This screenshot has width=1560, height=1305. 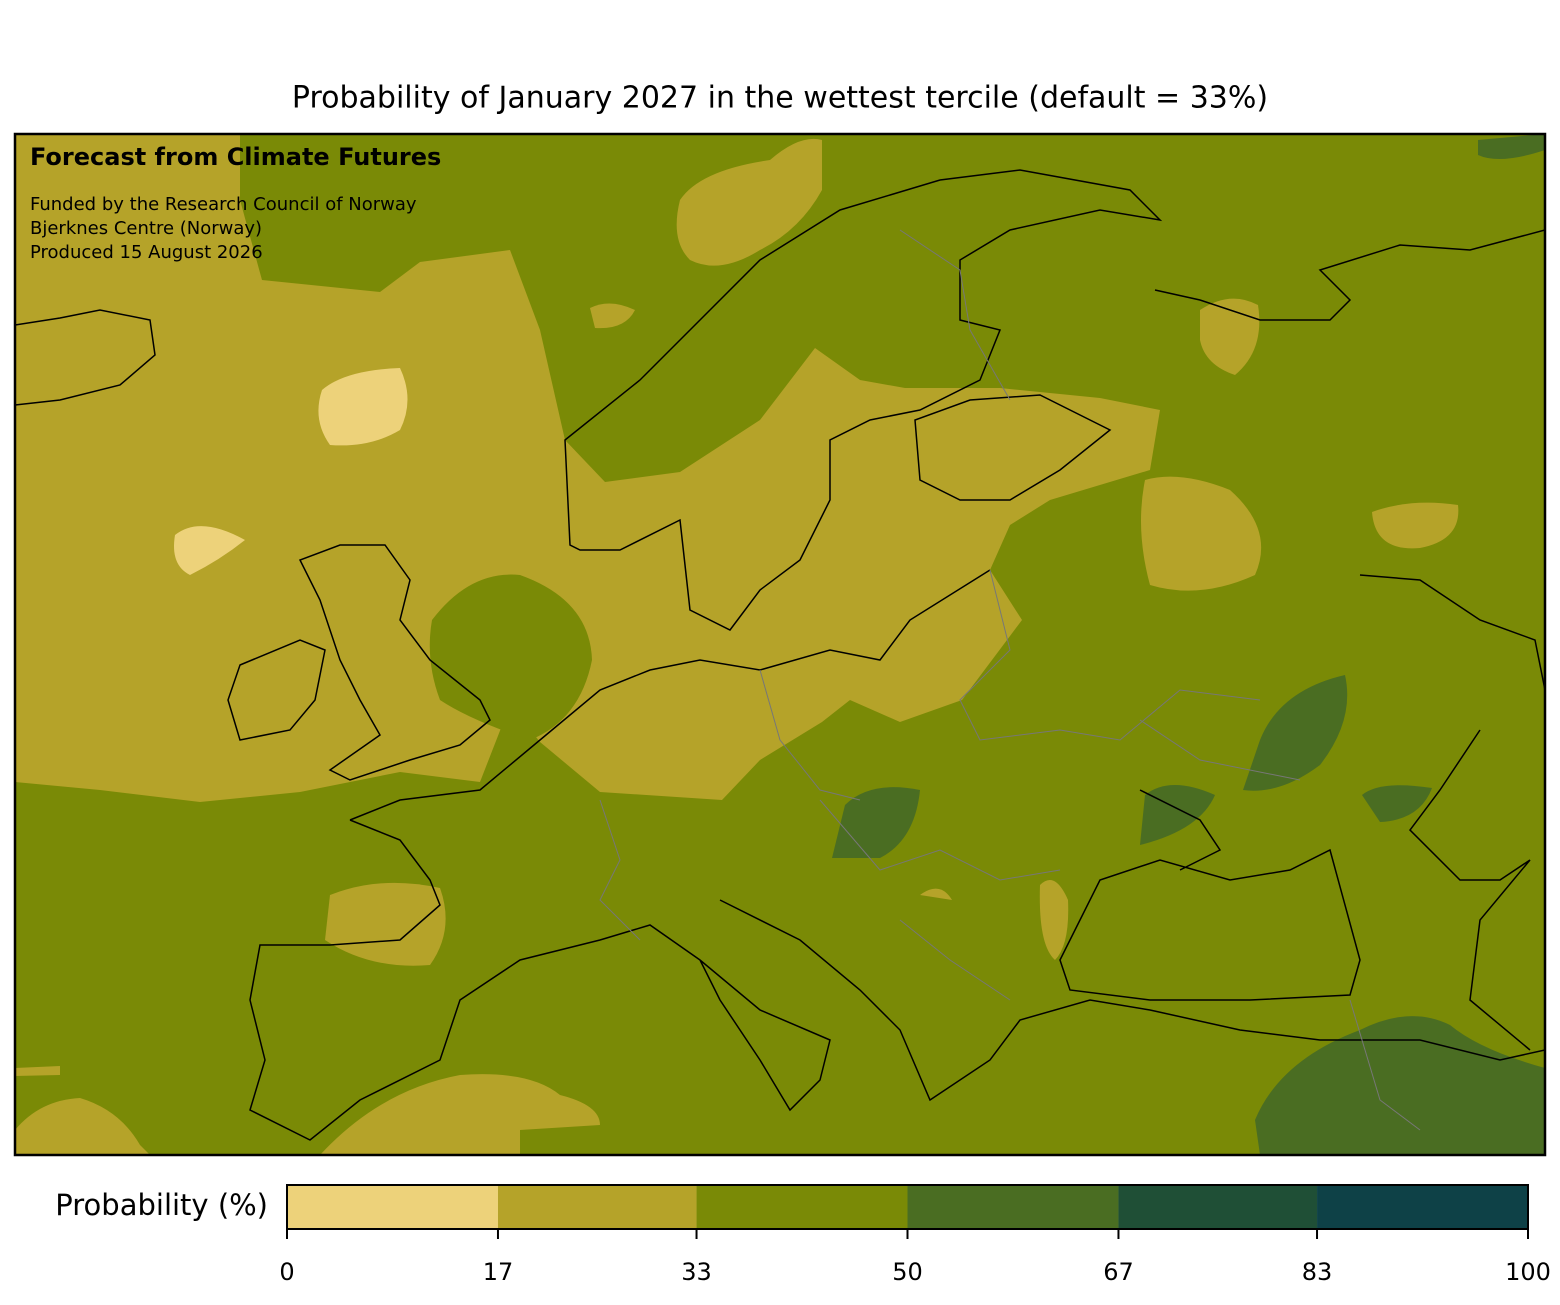 I want to click on annotation-line: Bjerknes Centre (Norway), so click(x=146, y=228).